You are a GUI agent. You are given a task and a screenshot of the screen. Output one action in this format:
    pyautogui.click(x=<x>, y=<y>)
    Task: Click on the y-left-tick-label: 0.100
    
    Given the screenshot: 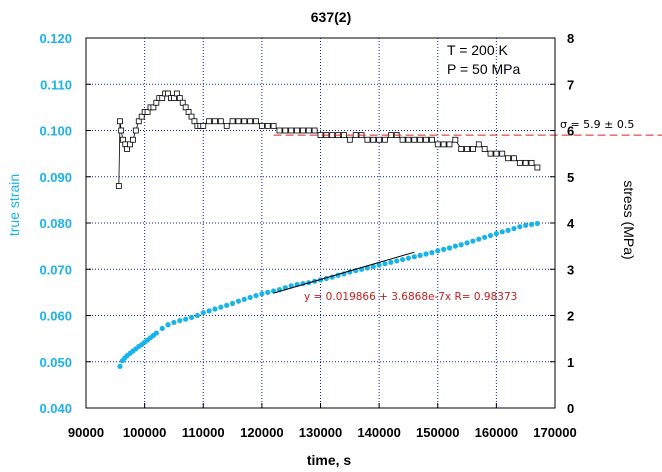 What is the action you would take?
    pyautogui.click(x=55, y=131)
    